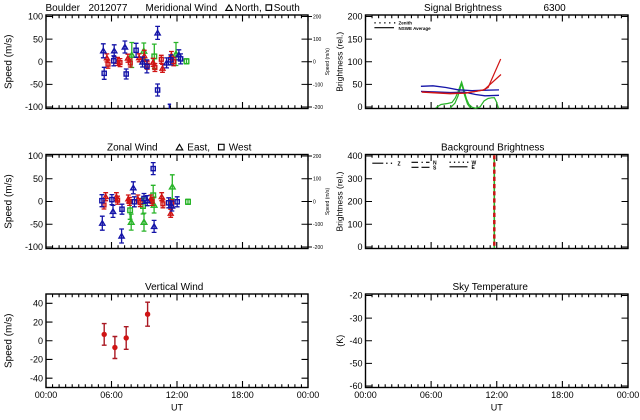 This screenshot has width=640, height=420. What do you see at coordinates (198, 148) in the screenshot?
I see `svg-text: East,` at bounding box center [198, 148].